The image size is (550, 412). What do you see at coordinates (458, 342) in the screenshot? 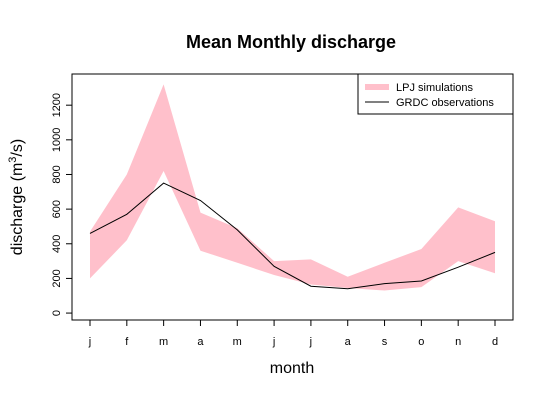
I see `x-tick-label: n` at bounding box center [458, 342].